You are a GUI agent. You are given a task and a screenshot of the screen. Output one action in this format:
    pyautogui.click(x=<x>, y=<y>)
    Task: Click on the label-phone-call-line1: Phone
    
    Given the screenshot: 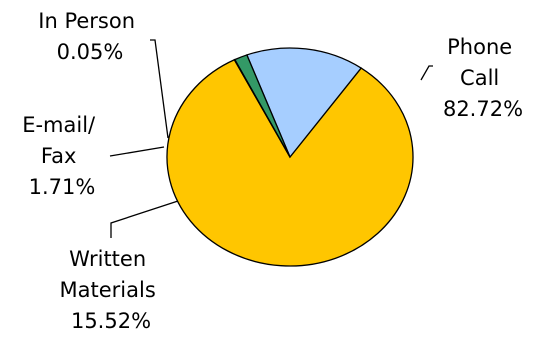 What is the action you would take?
    pyautogui.click(x=479, y=47)
    